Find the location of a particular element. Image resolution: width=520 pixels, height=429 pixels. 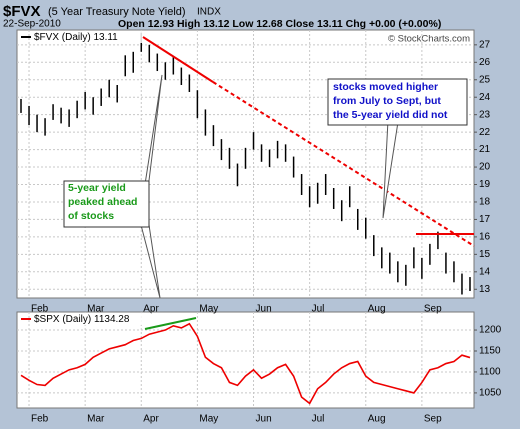

y-tick-label: 15 is located at coordinates (485, 254).